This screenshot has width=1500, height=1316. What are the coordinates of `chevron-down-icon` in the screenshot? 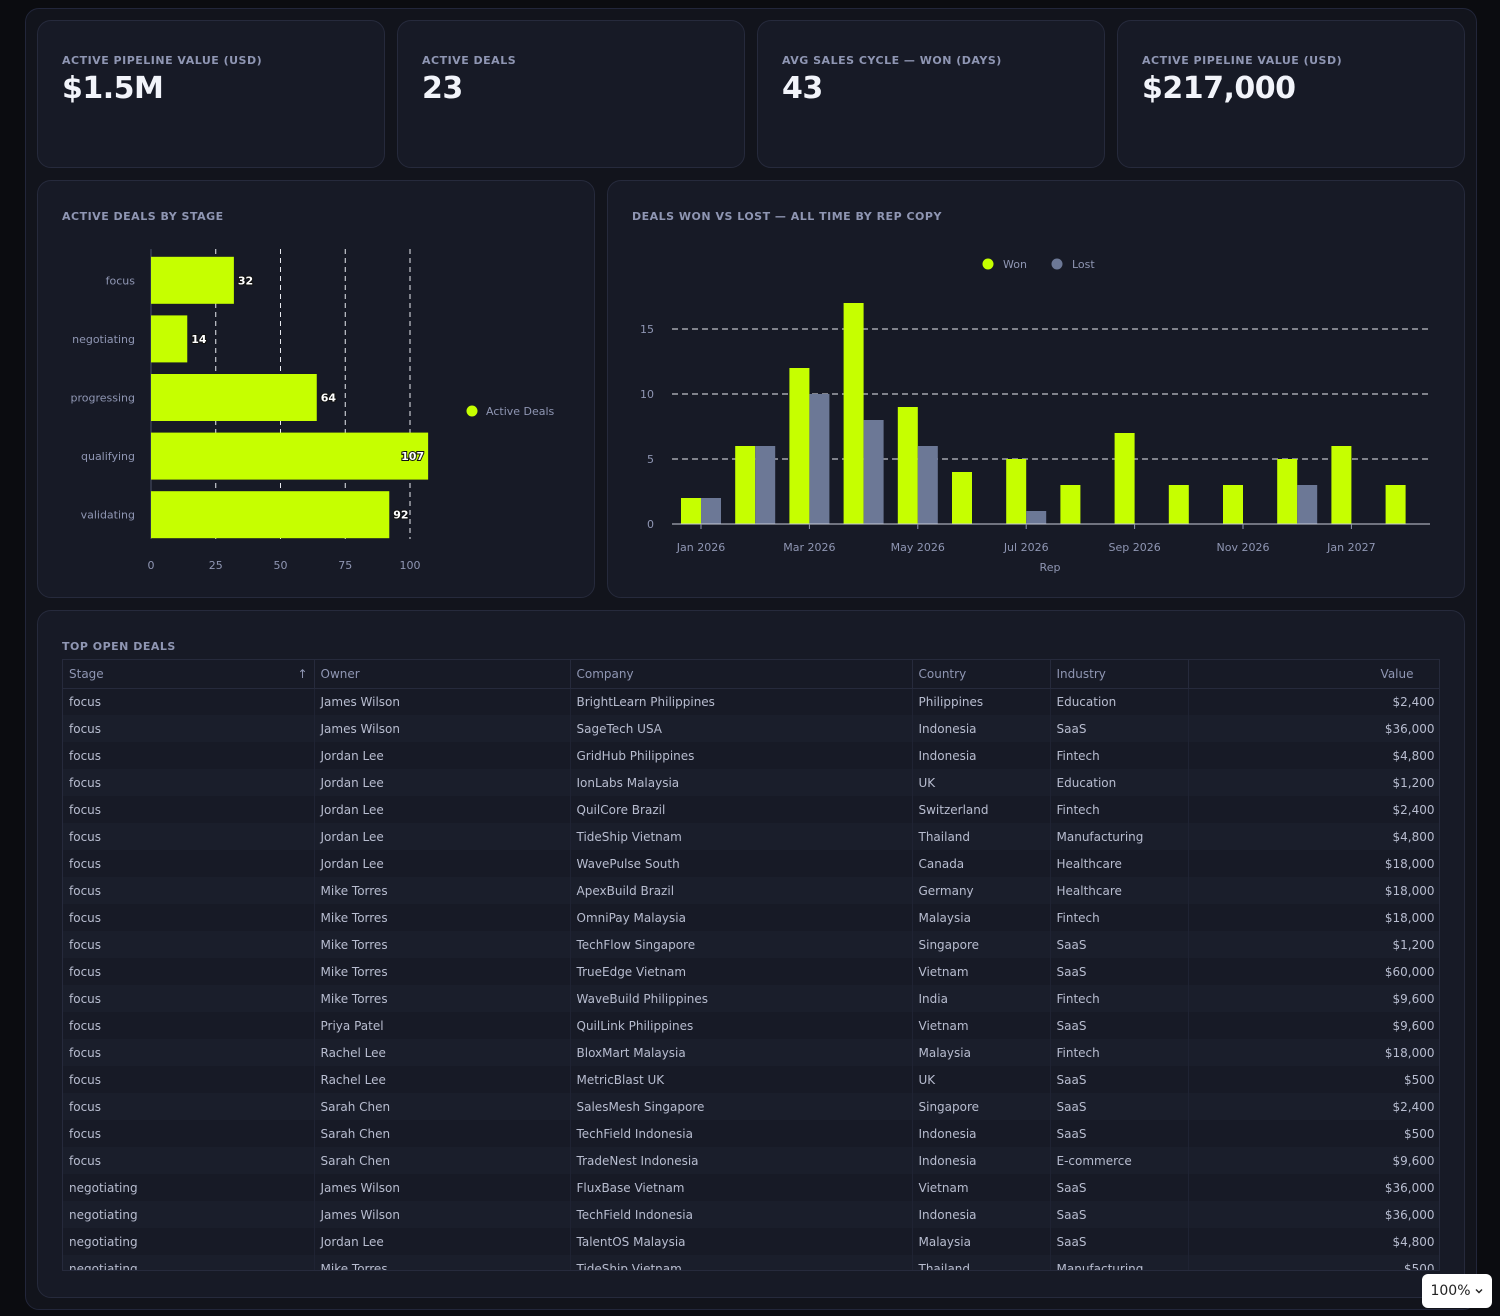 It's located at (1479, 1291).